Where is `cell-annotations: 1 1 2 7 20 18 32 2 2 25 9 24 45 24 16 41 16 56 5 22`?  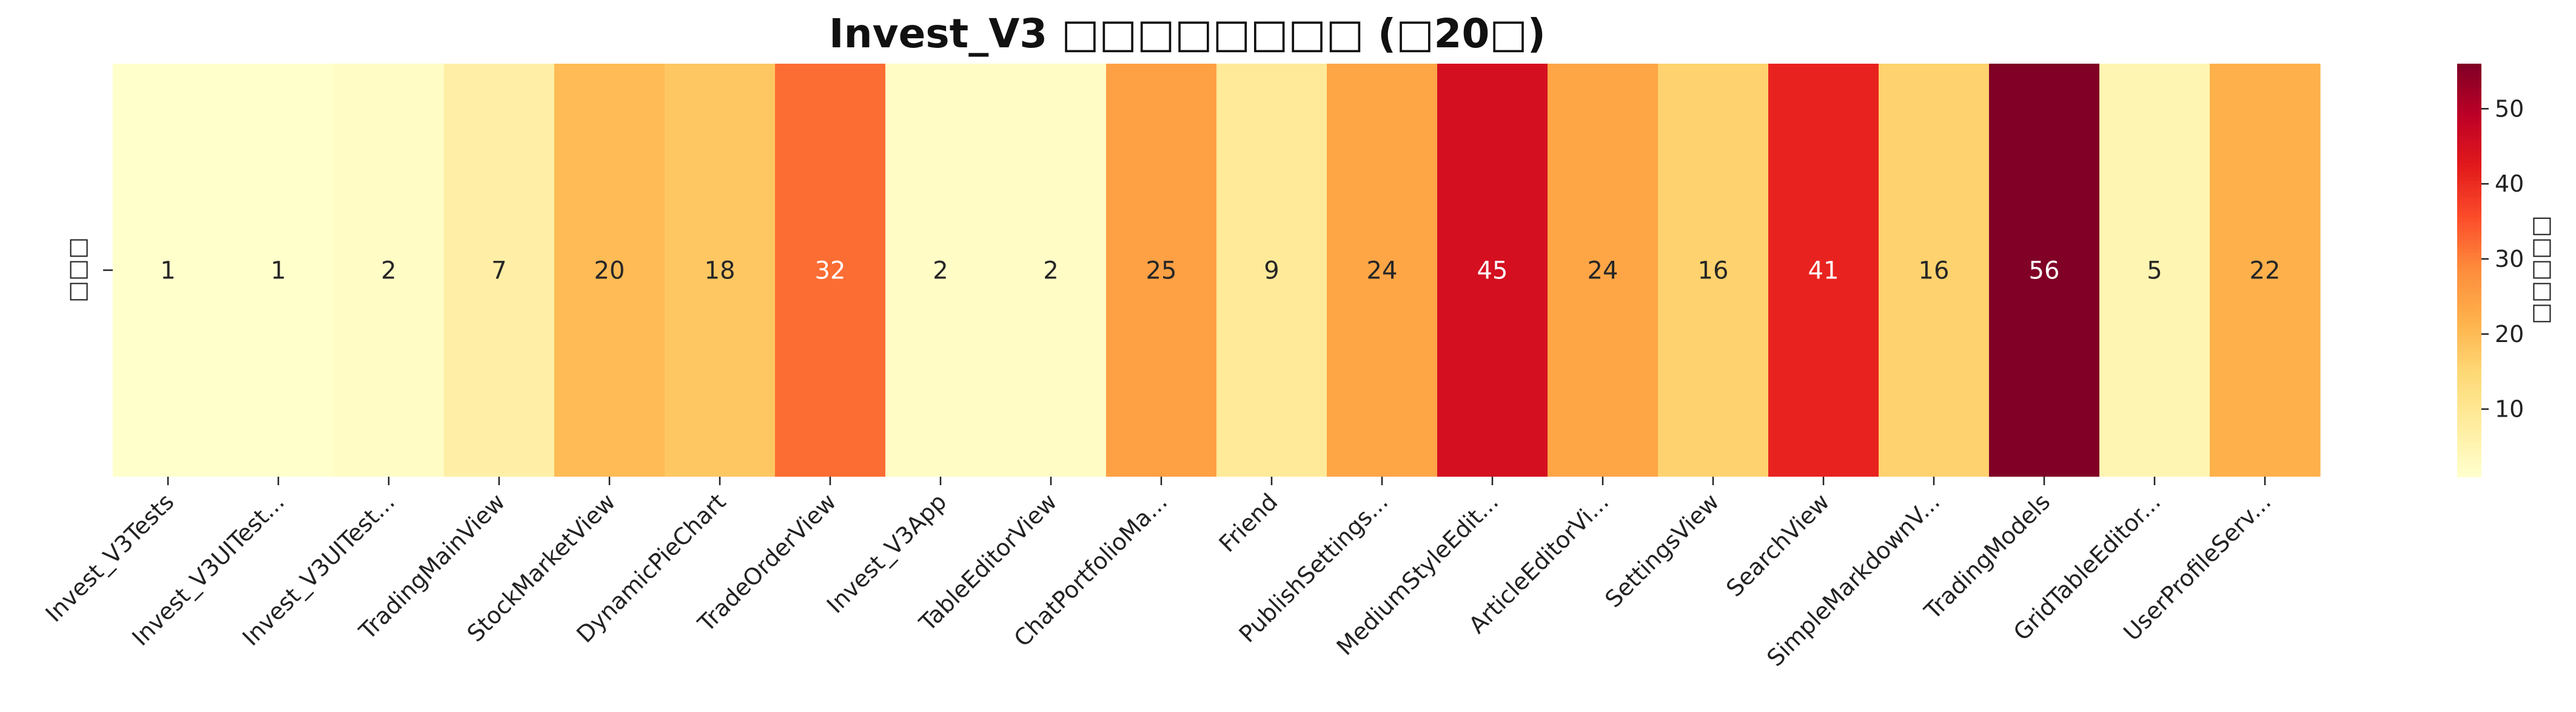
cell-annotations: 1 1 2 7 20 18 32 2 2 25 9 24 45 24 16 41 16 56 5 22 is located at coordinates (1220, 271).